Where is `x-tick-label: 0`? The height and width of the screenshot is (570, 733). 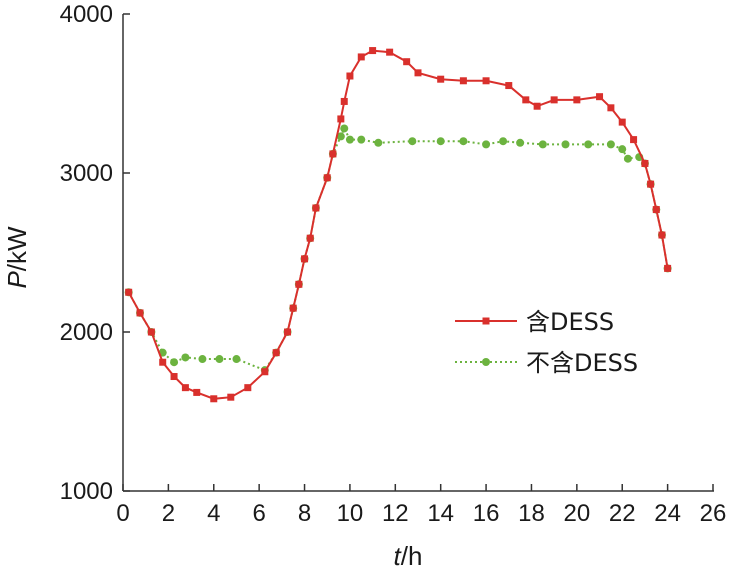 x-tick-label: 0 is located at coordinates (122, 513).